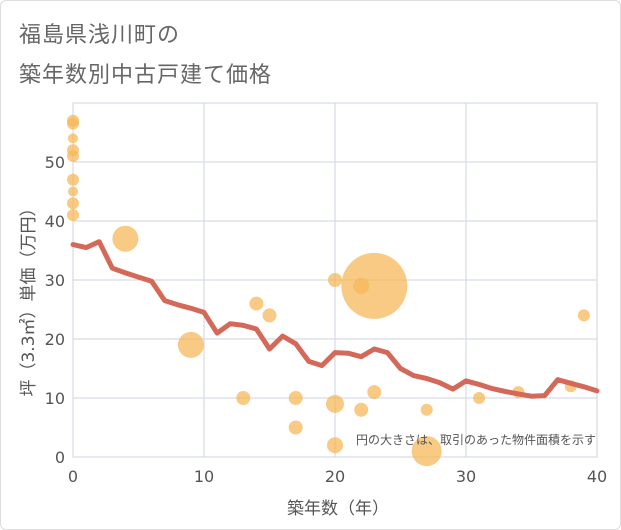  What do you see at coordinates (204, 476) in the screenshot?
I see `x-tick-label: 10` at bounding box center [204, 476].